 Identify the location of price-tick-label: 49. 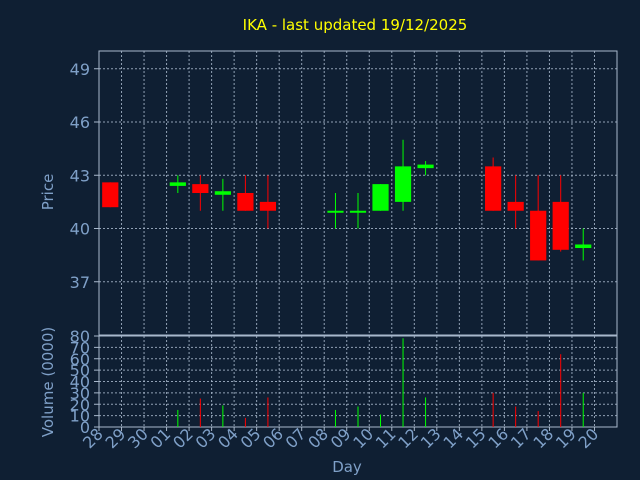
(80, 69).